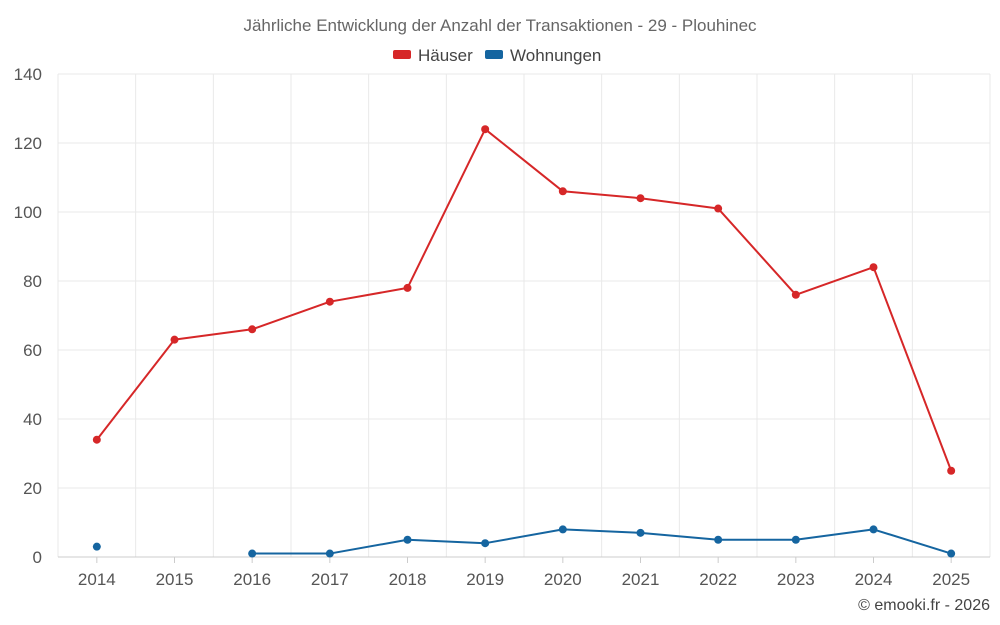 The image size is (1000, 625). Describe the element at coordinates (485, 579) in the screenshot. I see `x-tick-label: 2019` at that location.